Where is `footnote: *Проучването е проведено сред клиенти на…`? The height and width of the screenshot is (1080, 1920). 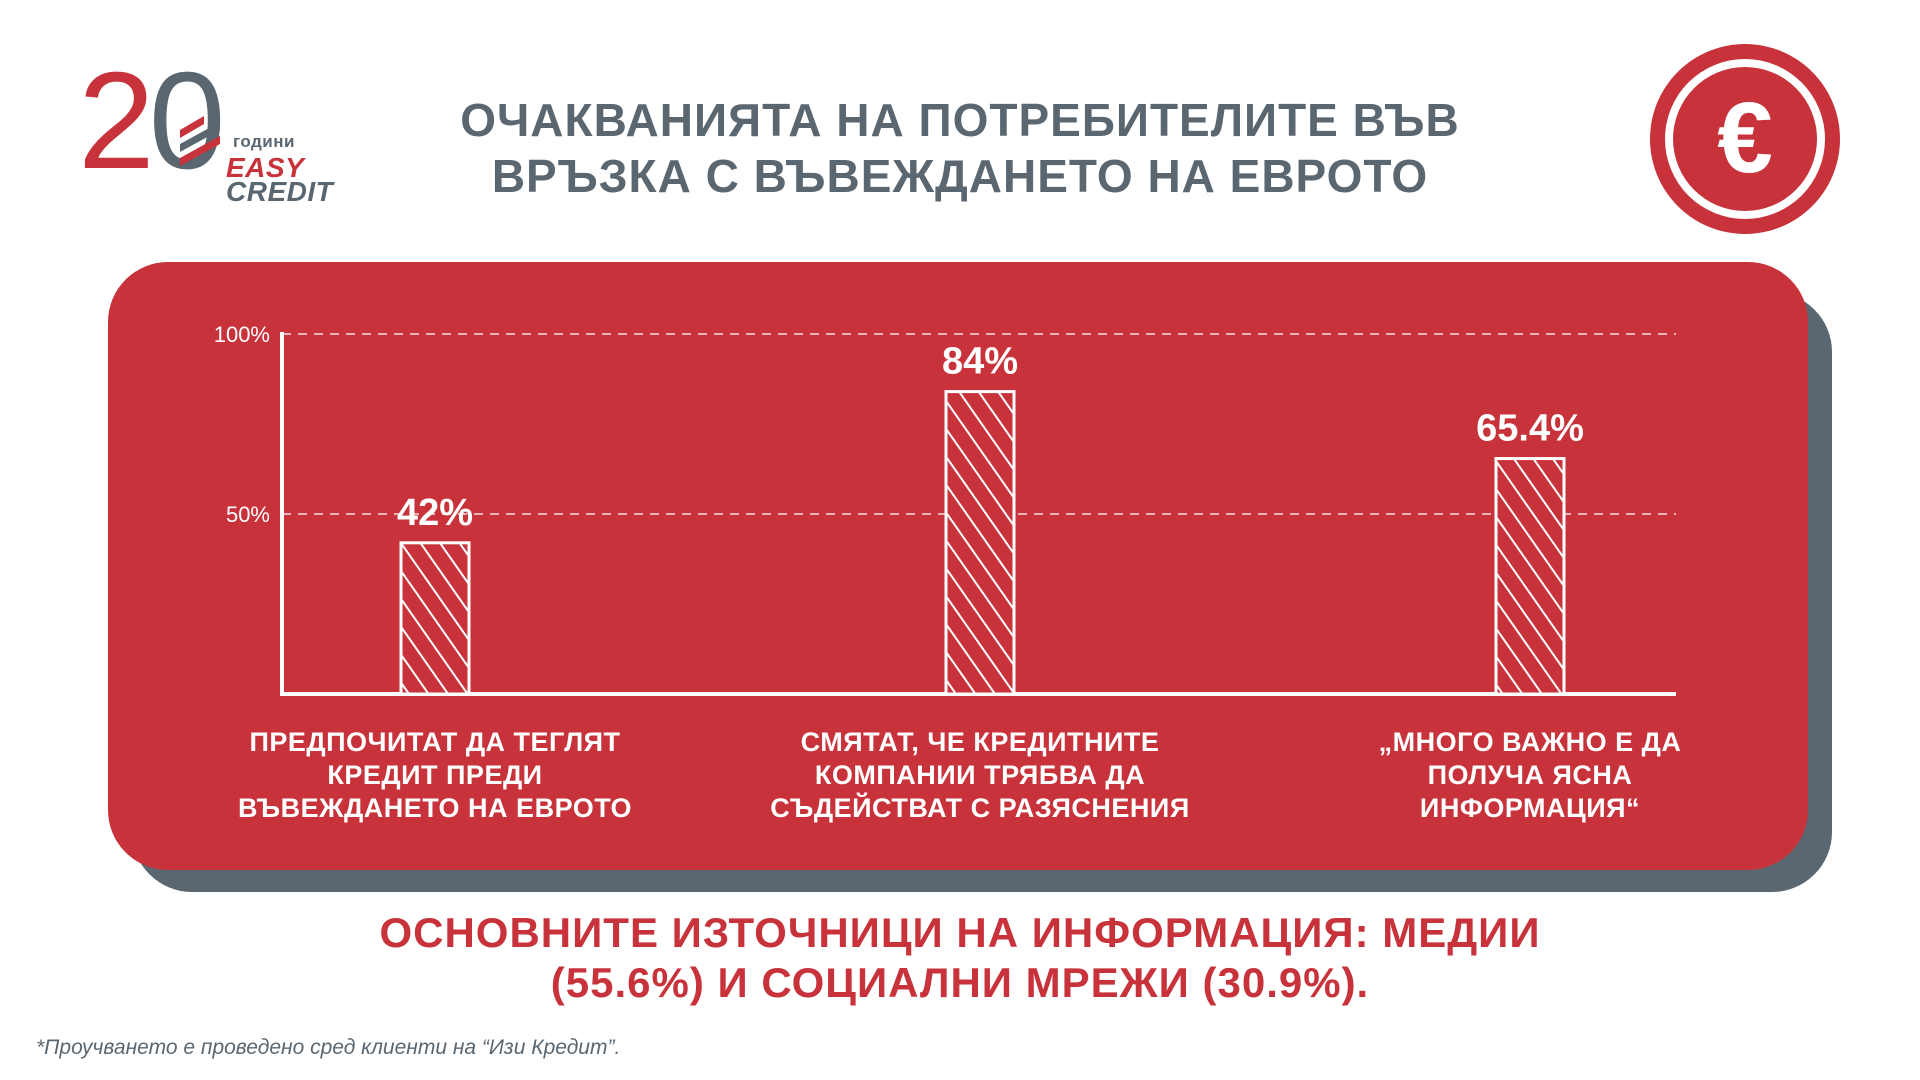
footnote: *Проучването е проведено сред клиенти на… is located at coordinates (328, 1047).